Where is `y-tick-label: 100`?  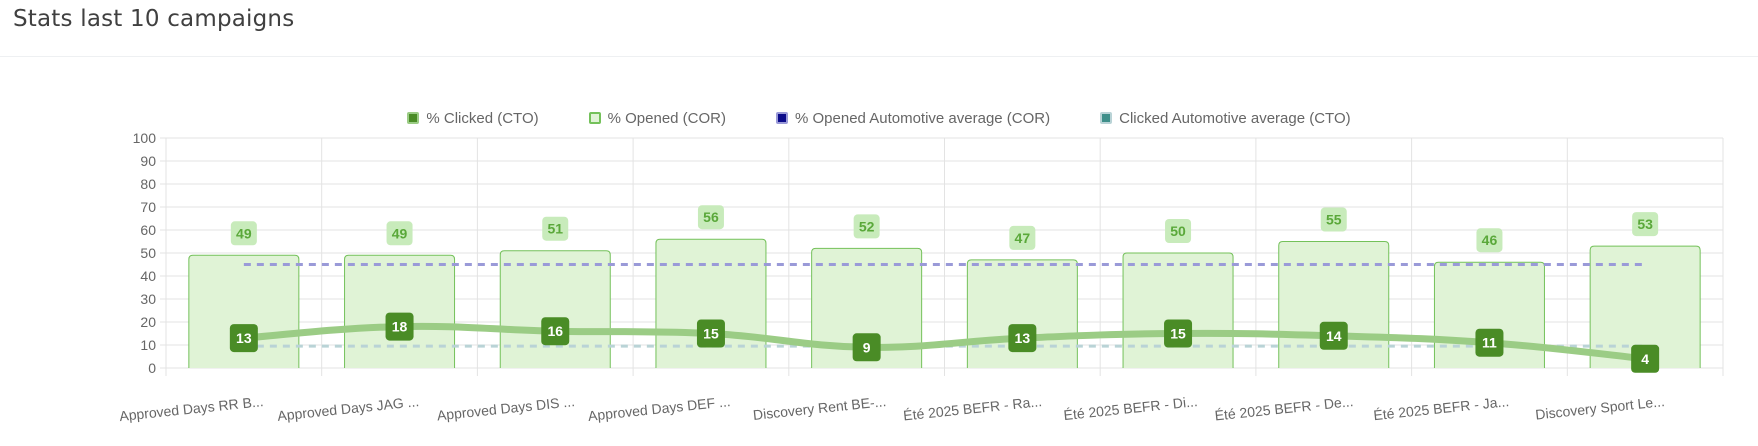 y-tick-label: 100 is located at coordinates (145, 138).